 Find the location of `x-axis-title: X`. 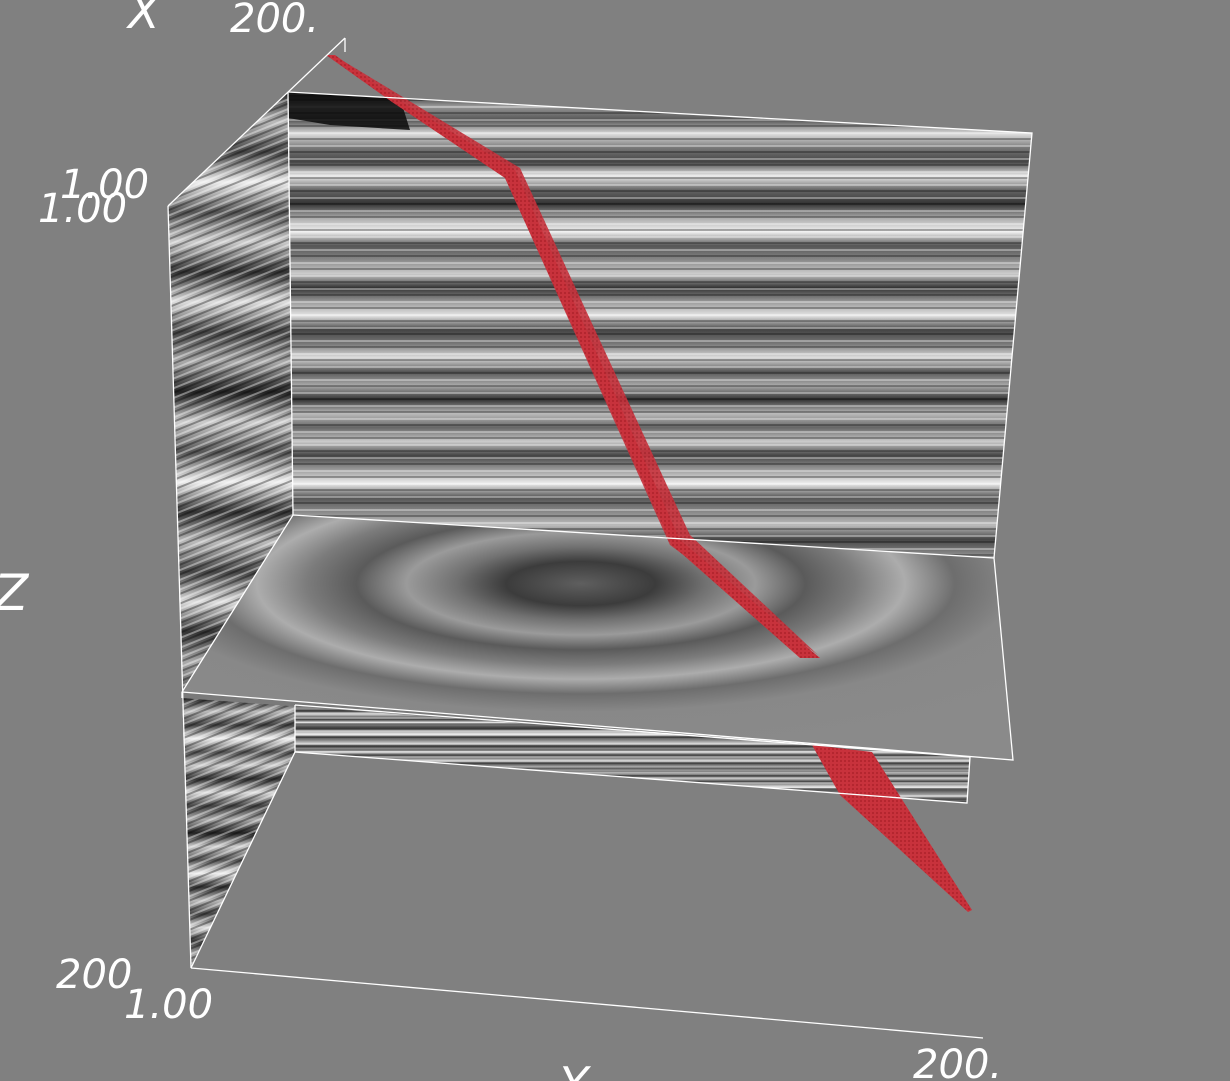

x-axis-title: X is located at coordinates (143, 19).